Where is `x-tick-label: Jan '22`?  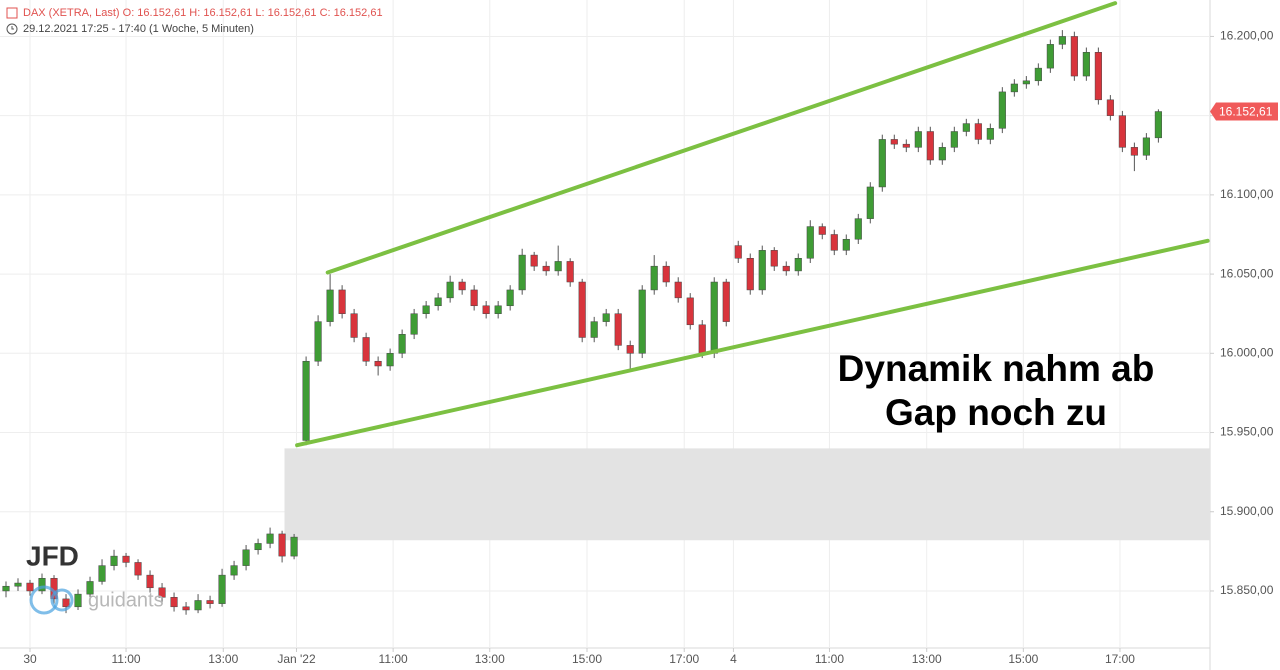
x-tick-label: Jan '22 is located at coordinates (296, 659).